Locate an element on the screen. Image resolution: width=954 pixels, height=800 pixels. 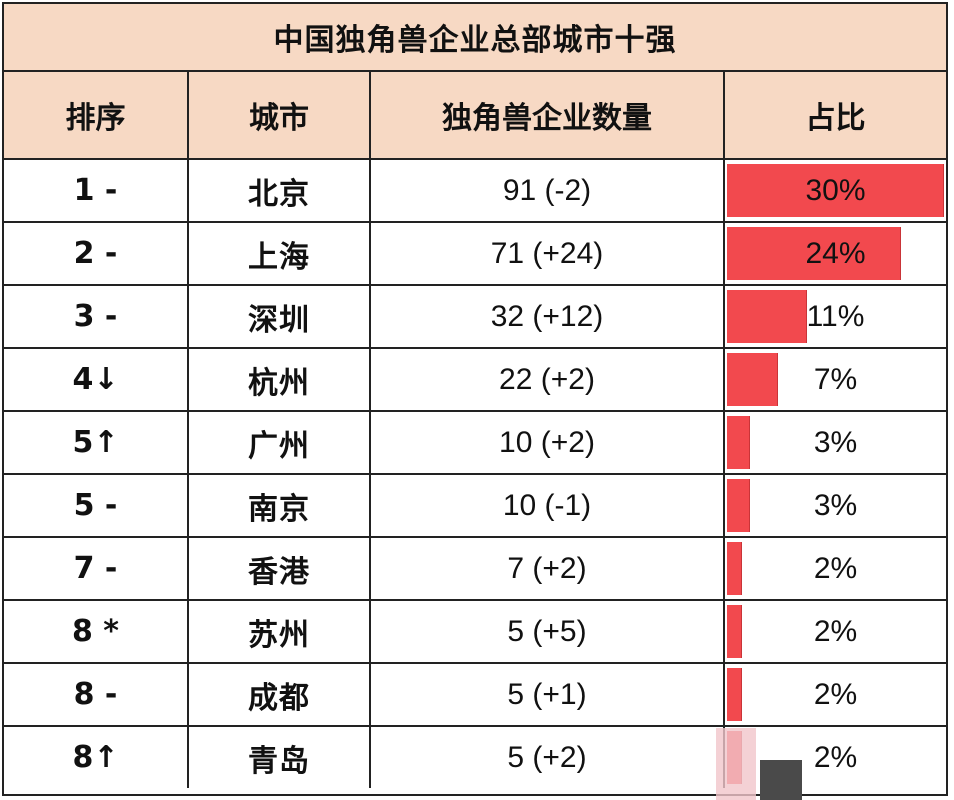
table-row: 2 - 上海 71 (+24) 24% is located at coordinates (475, 253).